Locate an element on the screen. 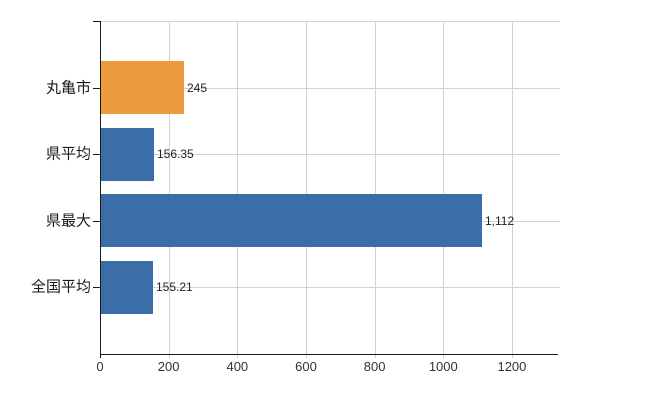  x-tick-label: 600 is located at coordinates (306, 366).